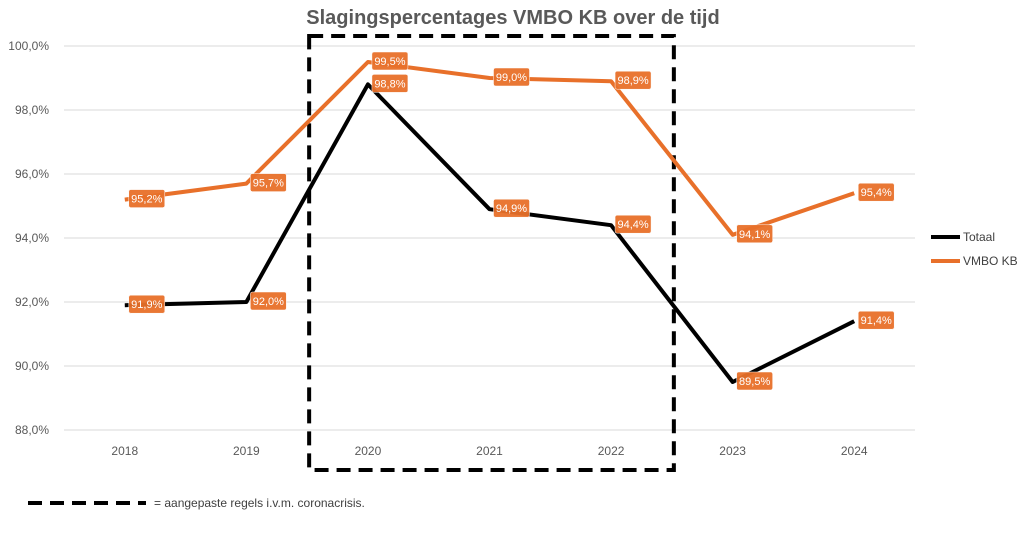 The width and height of the screenshot is (1026, 535). I want to click on data-label: 99,5%, so click(389, 62).